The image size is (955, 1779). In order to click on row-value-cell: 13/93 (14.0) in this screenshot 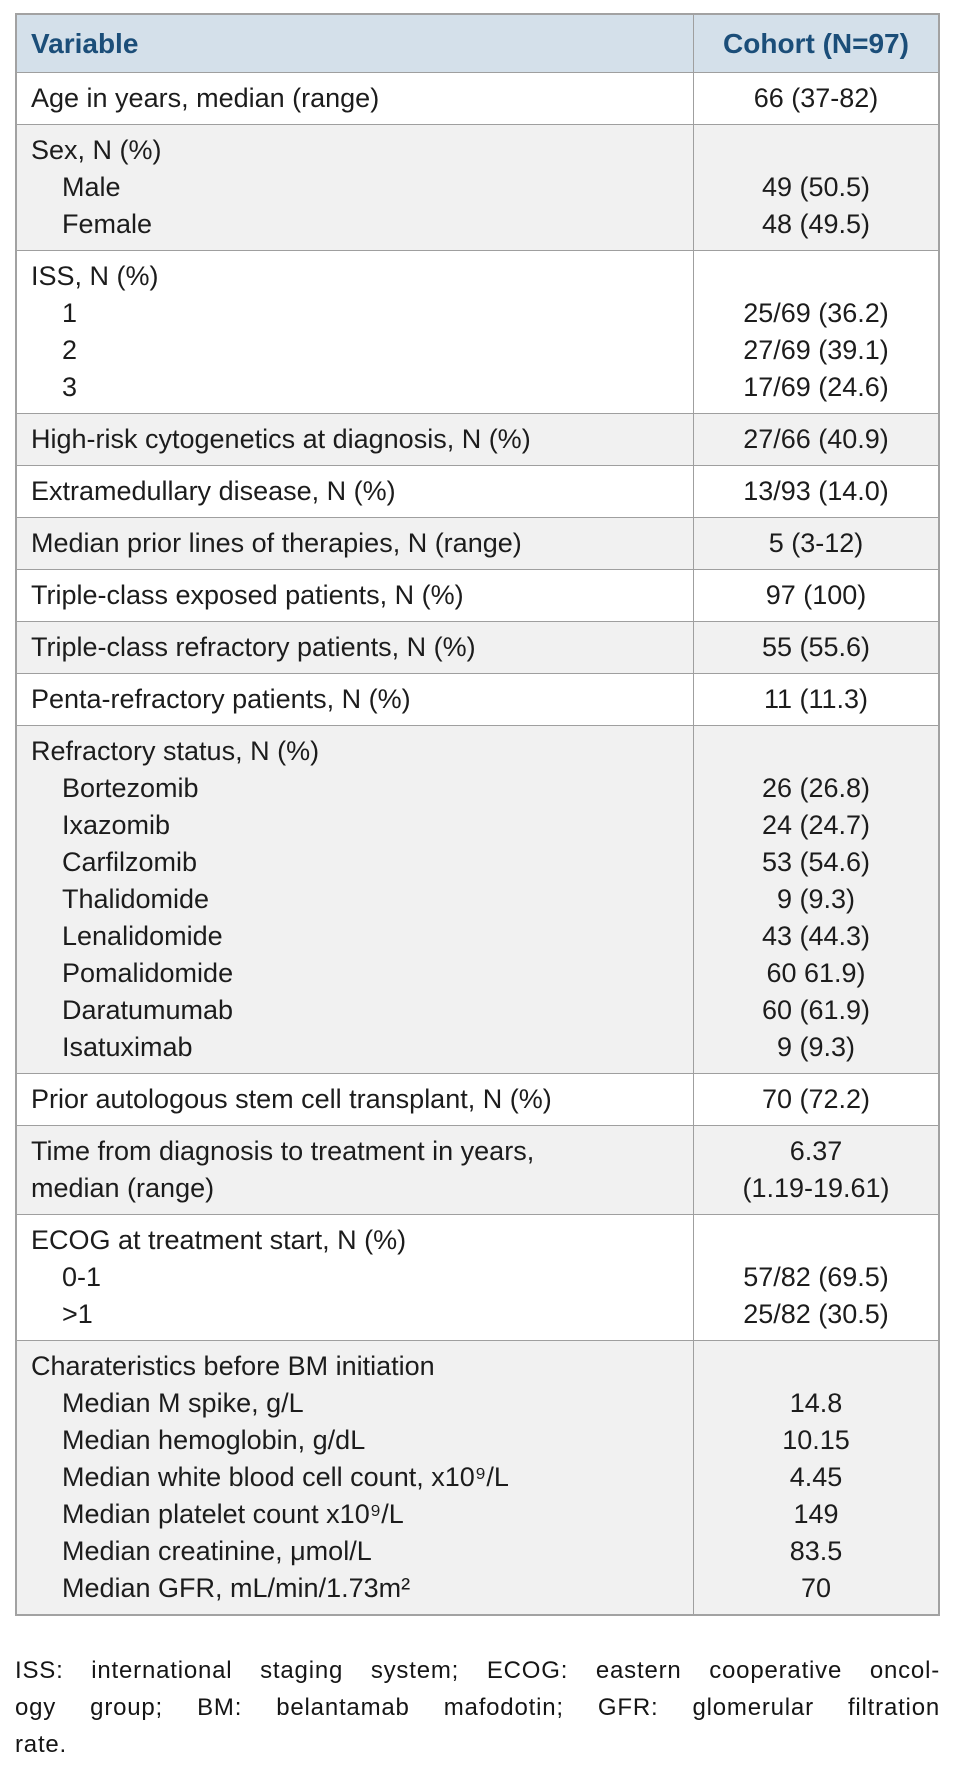, I will do `click(815, 491)`.